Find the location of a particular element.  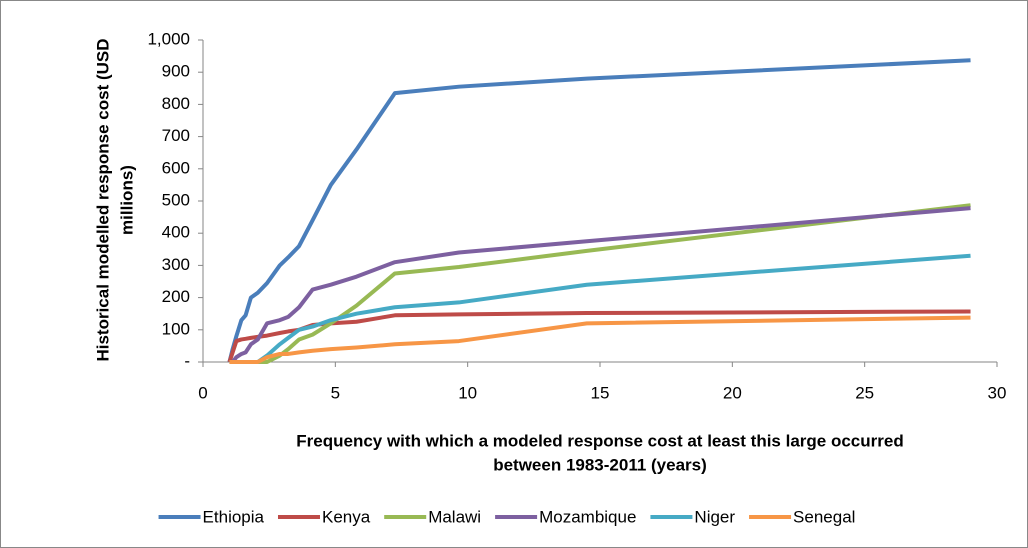

x-axis-label: between 1983-2011 (years) is located at coordinates (600, 464).